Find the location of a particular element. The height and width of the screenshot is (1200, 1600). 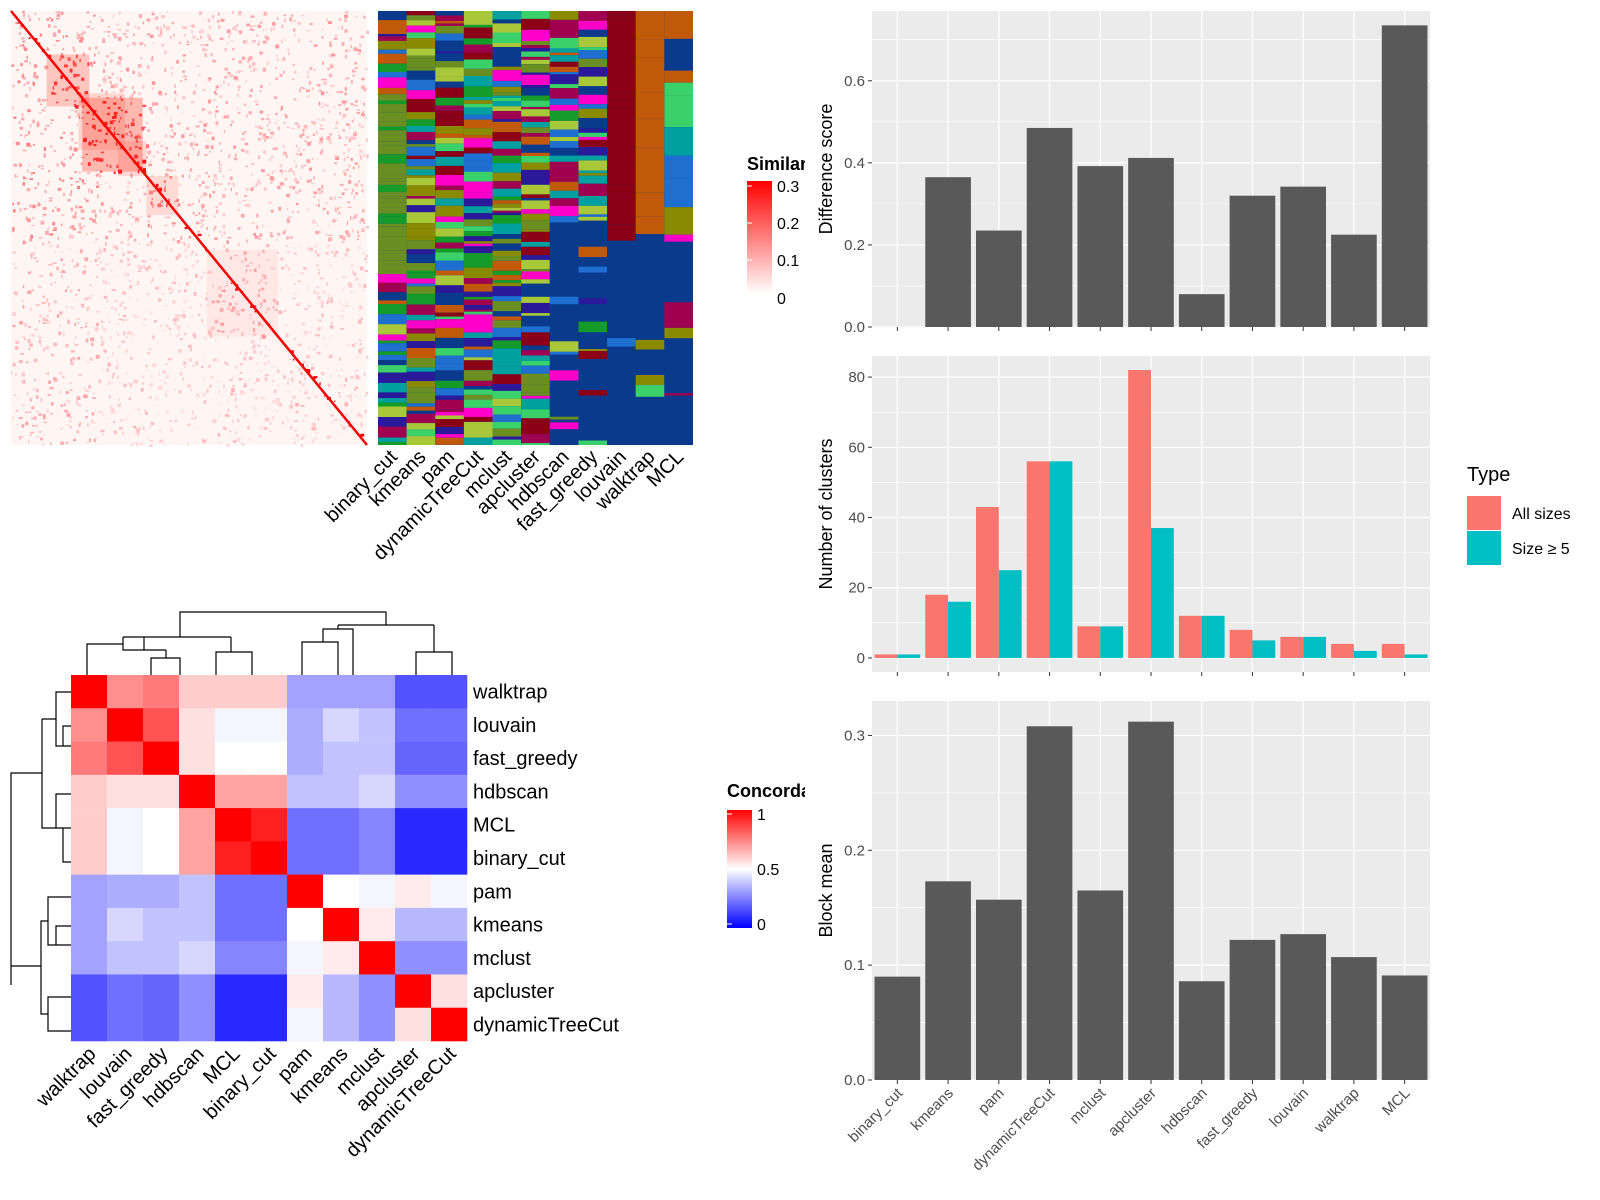

legend-key-all-sizes is located at coordinates (1484, 513).